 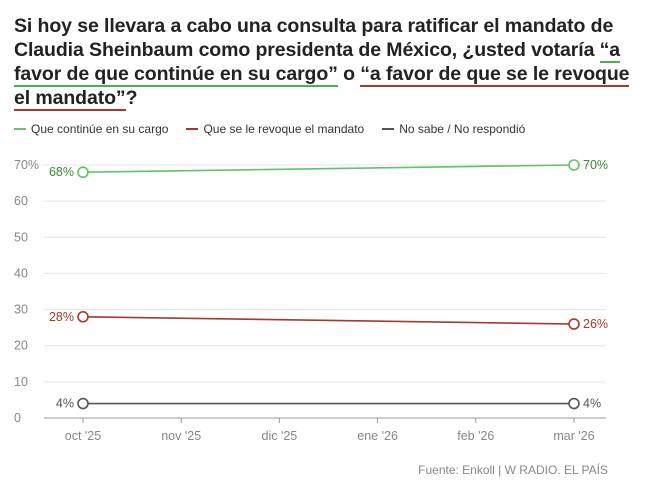 I want to click on x-tick-label: ene '26, so click(x=377, y=436).